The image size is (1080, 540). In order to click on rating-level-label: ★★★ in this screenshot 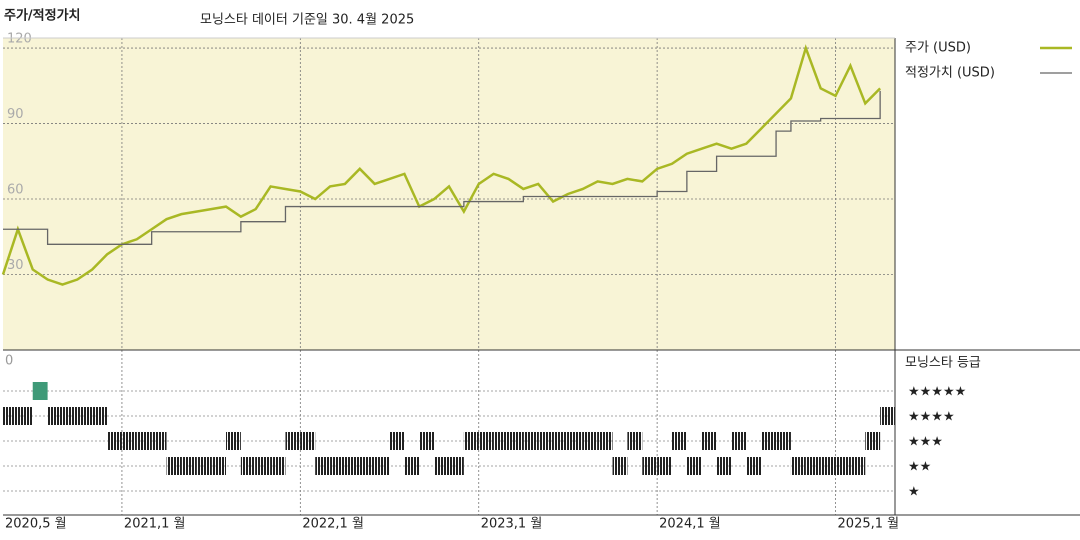, I will do `click(925, 442)`.